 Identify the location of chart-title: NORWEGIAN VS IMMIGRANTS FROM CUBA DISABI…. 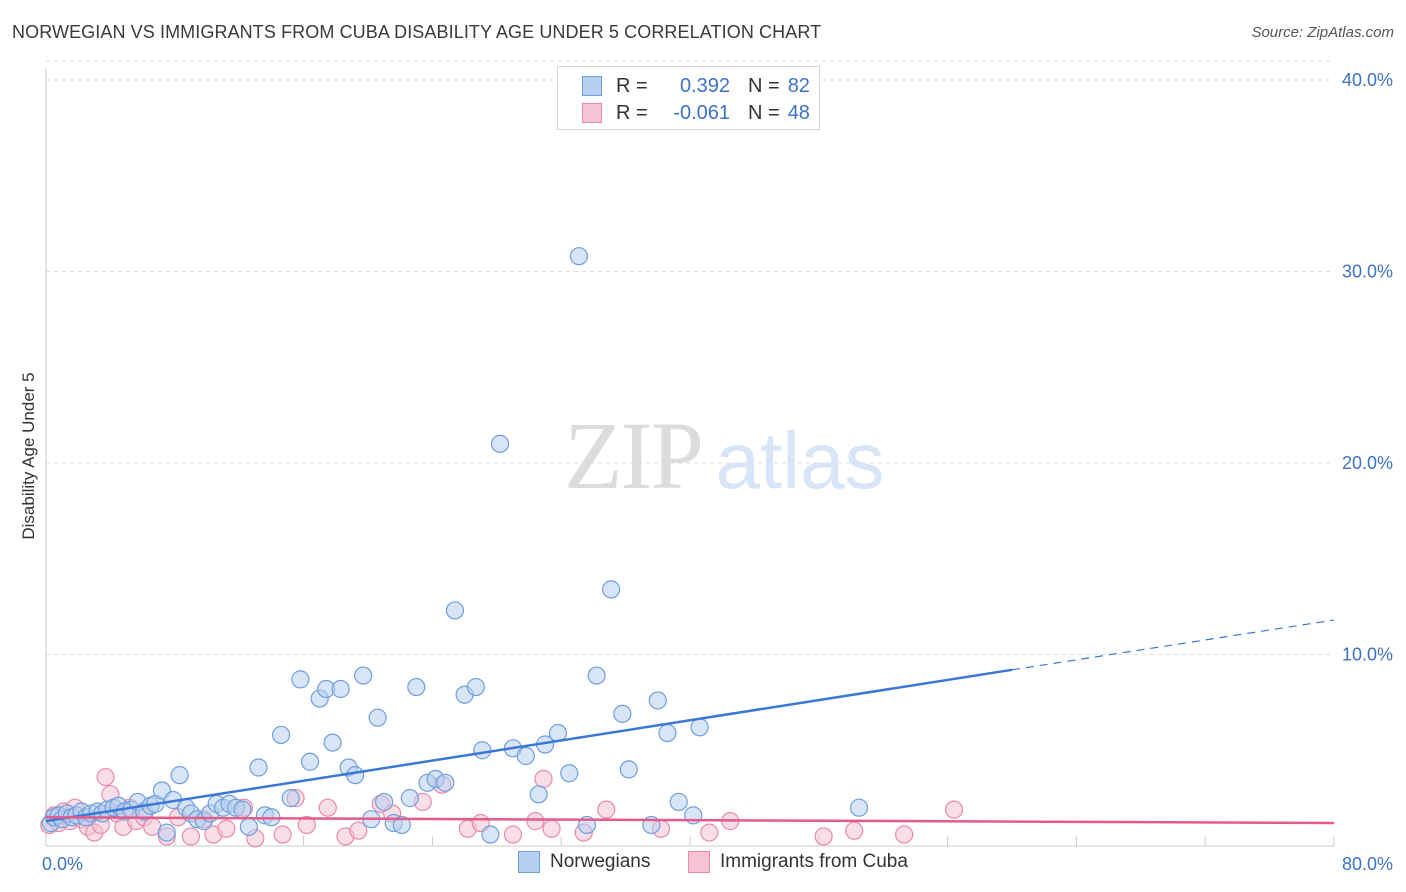
(417, 32).